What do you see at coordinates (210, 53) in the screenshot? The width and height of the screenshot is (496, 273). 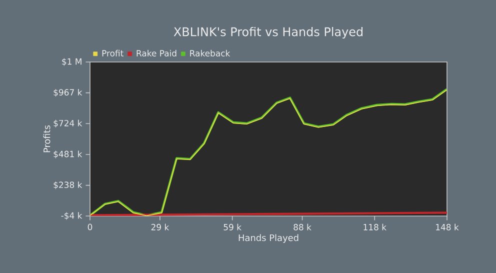 I see `legend-label: Rakeback` at bounding box center [210, 53].